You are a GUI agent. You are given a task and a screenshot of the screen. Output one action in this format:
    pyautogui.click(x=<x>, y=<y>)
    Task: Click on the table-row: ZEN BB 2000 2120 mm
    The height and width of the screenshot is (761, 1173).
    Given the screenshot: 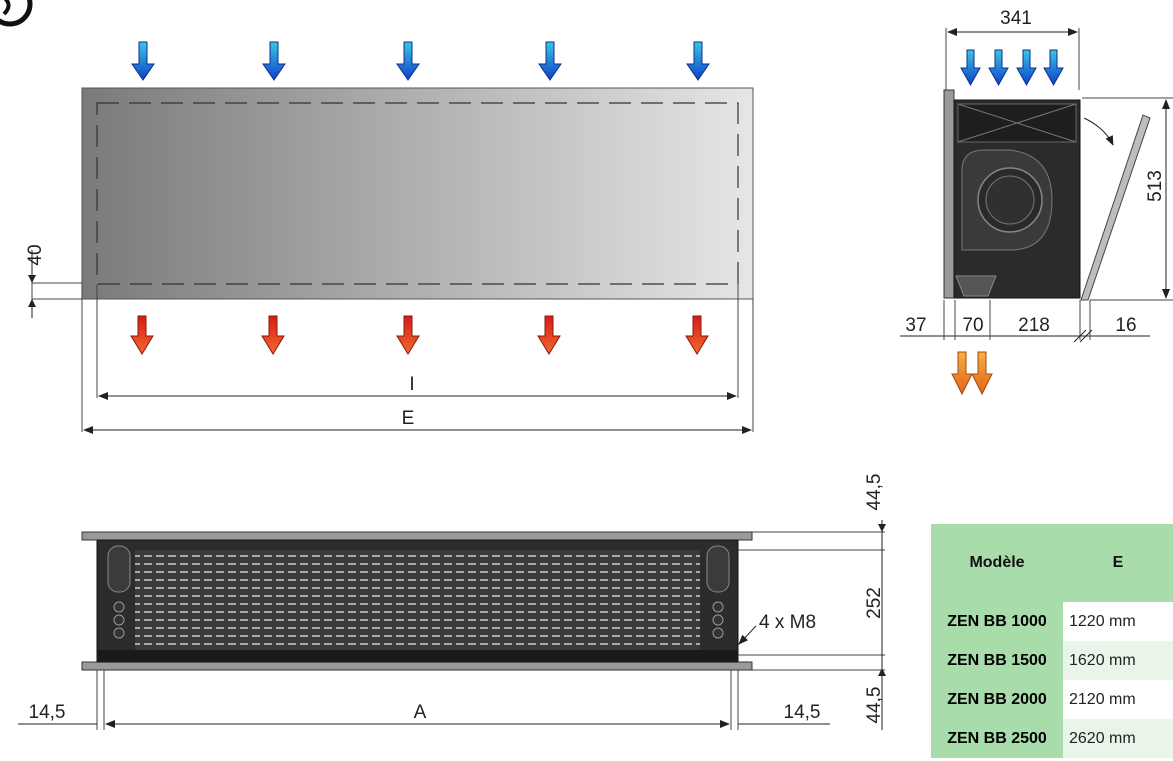 What is the action you would take?
    pyautogui.click(x=1052, y=699)
    